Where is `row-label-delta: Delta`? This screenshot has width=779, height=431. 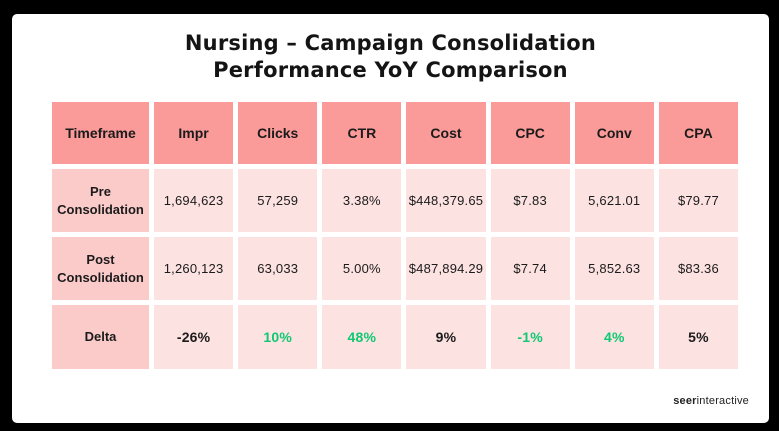
row-label-delta: Delta is located at coordinates (100, 337).